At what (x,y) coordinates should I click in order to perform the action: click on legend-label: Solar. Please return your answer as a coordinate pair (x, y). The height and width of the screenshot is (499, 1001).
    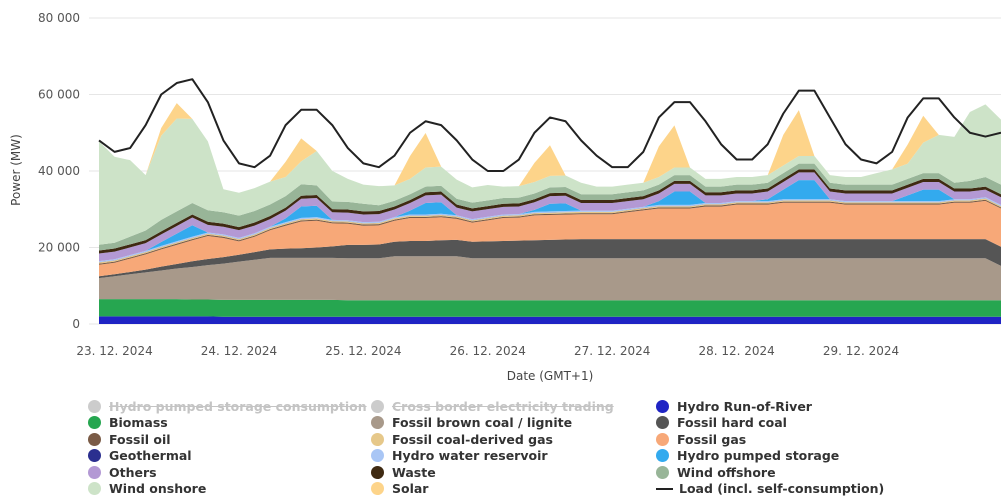
    Looking at the image, I should click on (410, 489).